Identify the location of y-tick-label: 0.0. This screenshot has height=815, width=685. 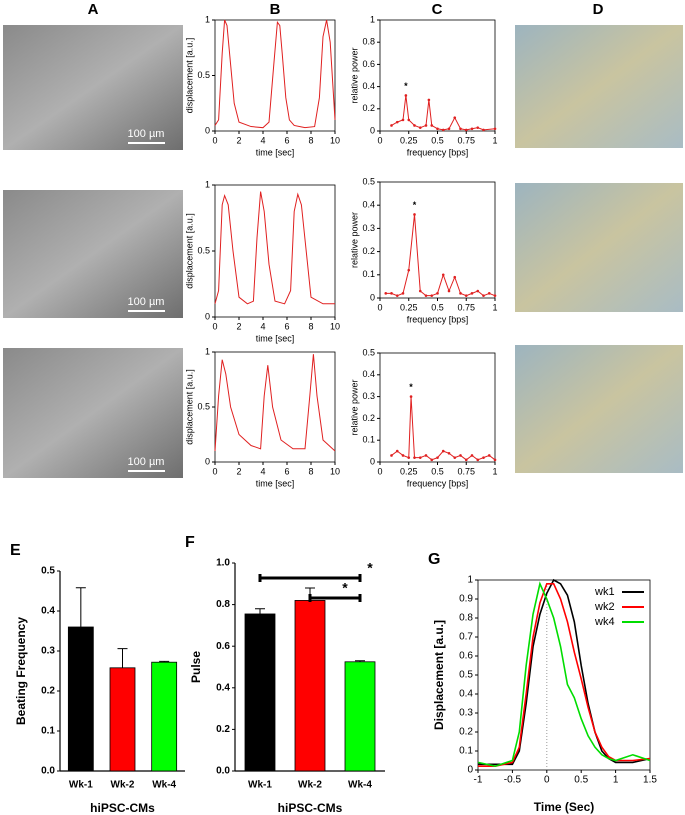
(223, 771).